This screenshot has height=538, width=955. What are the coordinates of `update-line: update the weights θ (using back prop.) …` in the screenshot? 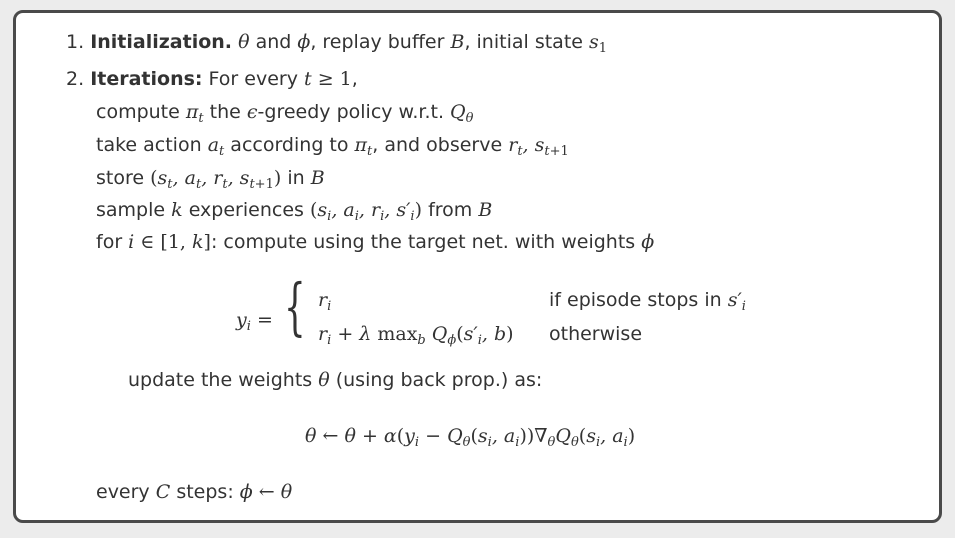 It's located at (335, 380).